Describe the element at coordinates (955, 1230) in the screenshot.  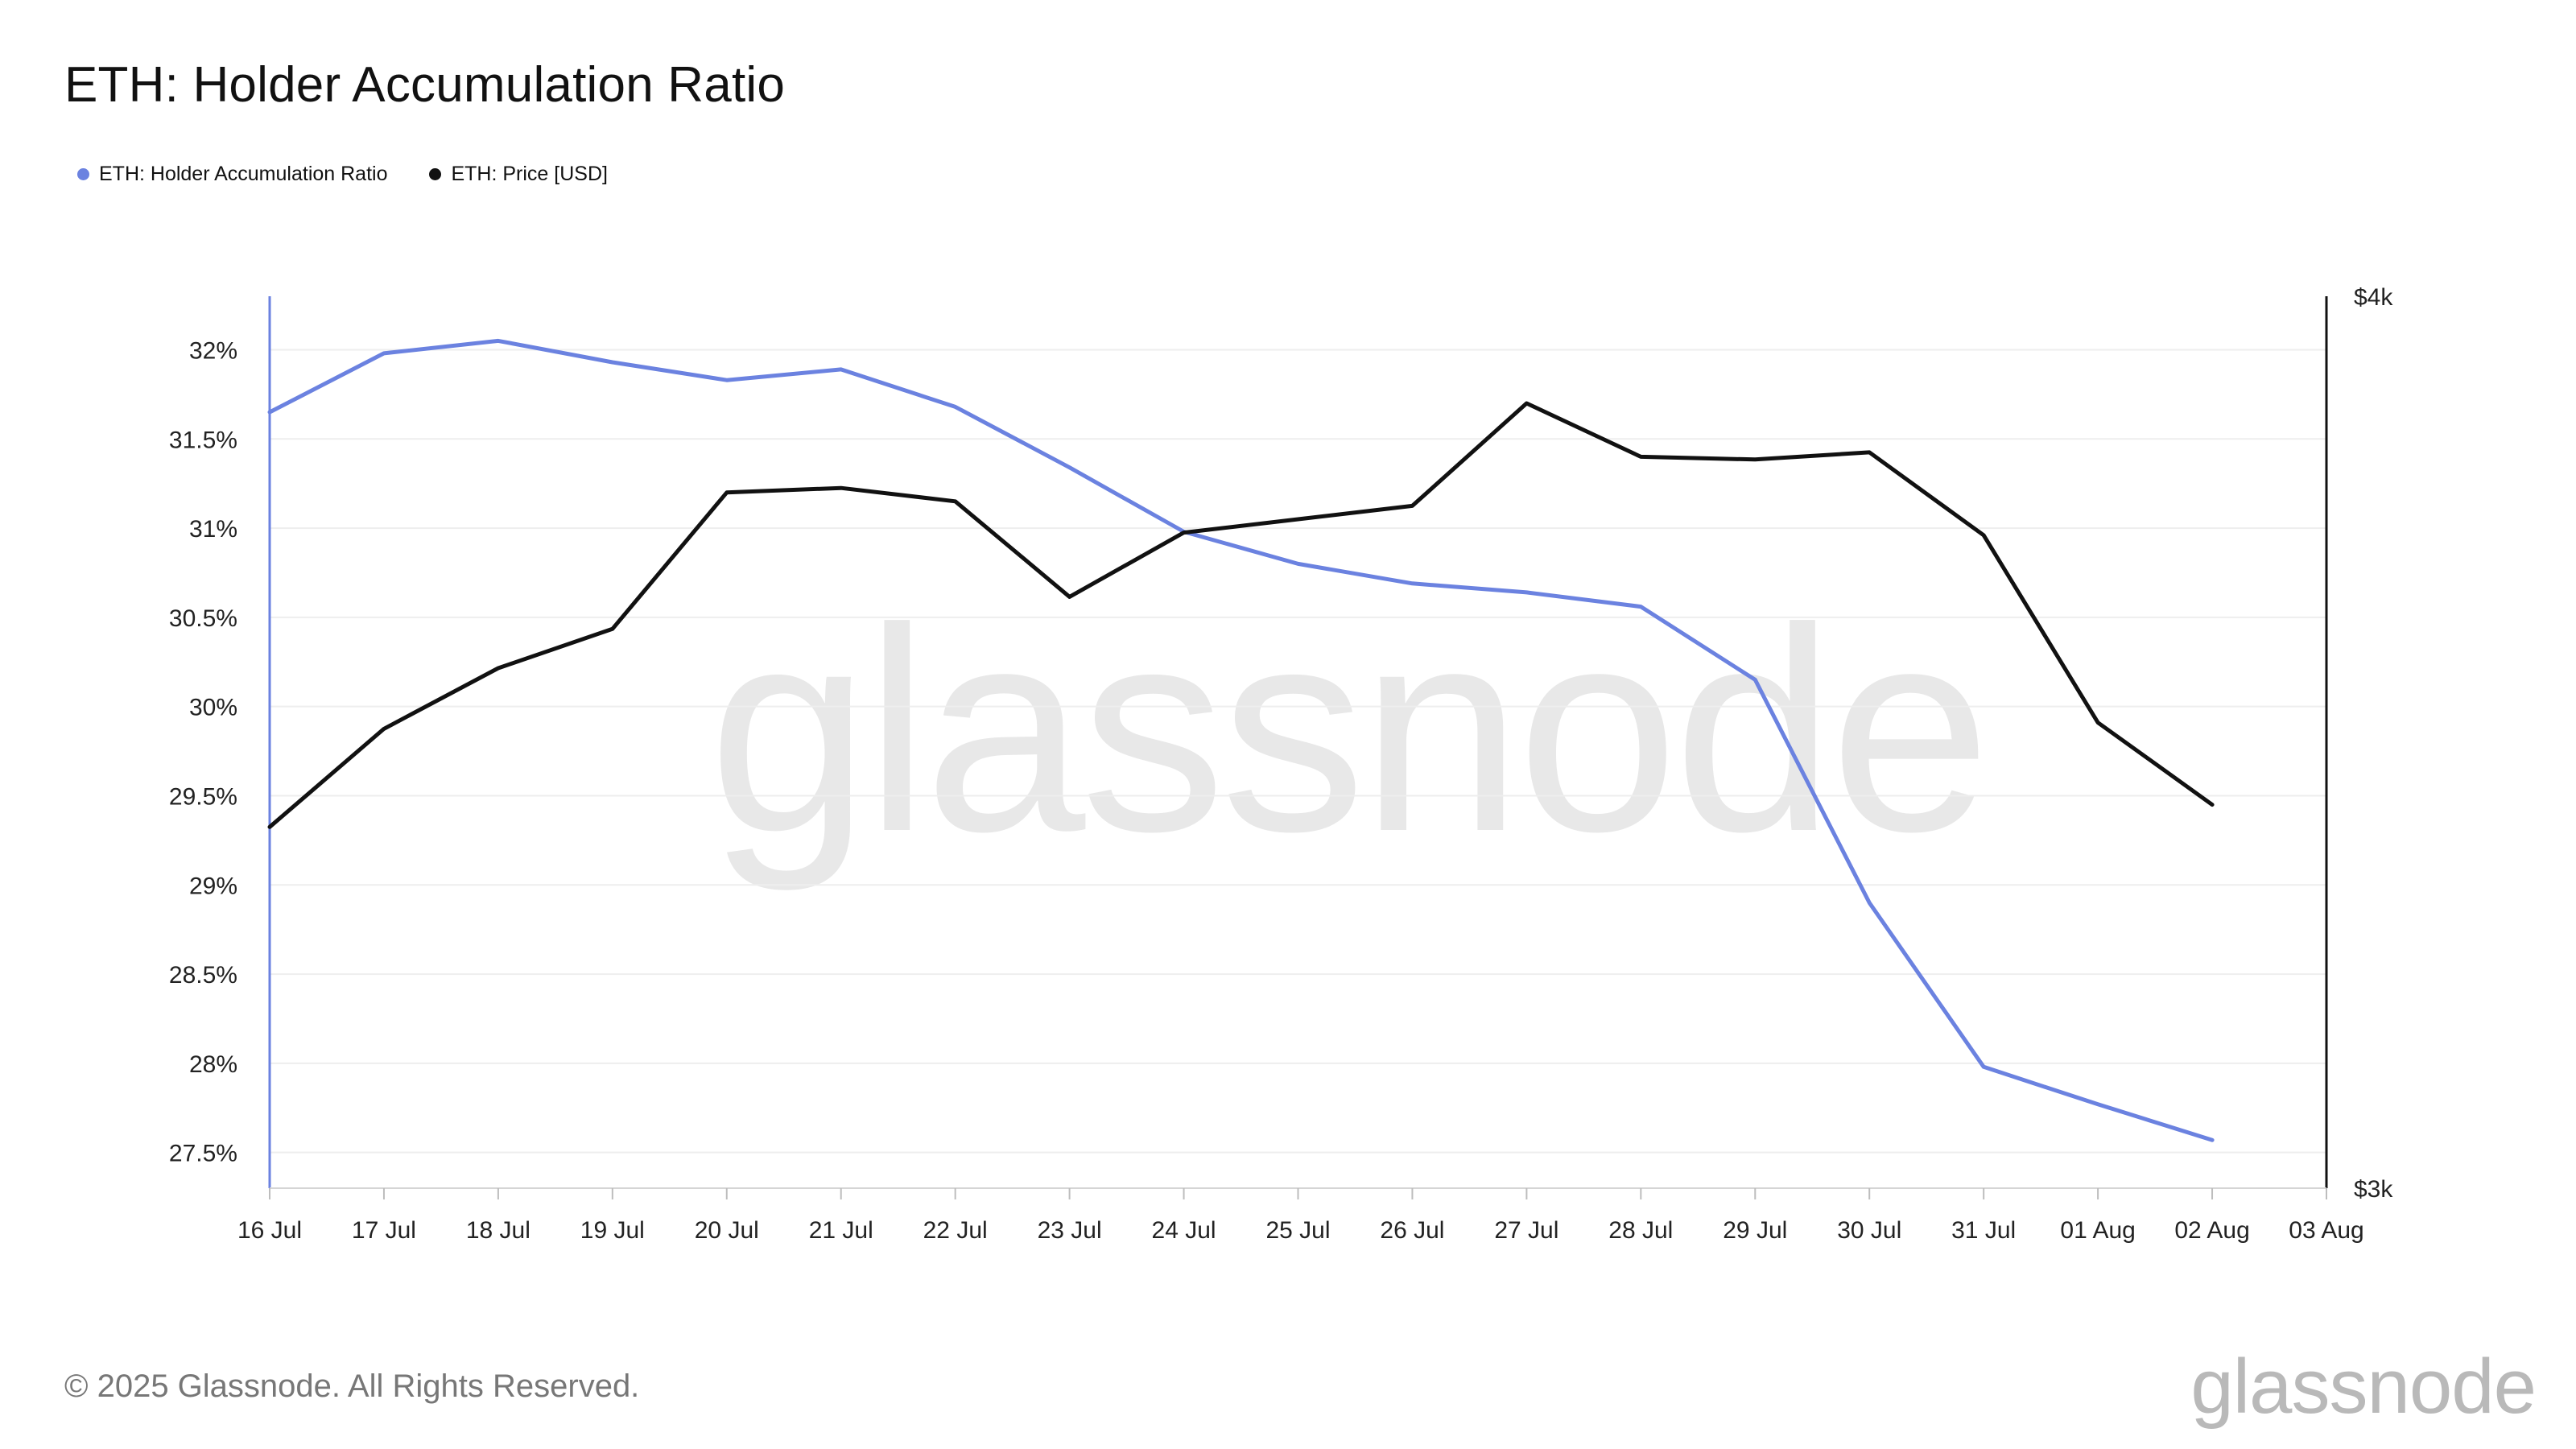
I see `x-tick-label: 22 Jul` at that location.